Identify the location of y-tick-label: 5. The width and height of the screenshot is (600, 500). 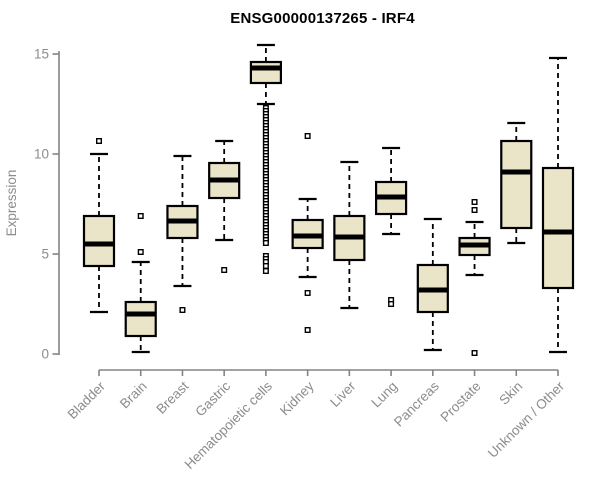
(45, 254).